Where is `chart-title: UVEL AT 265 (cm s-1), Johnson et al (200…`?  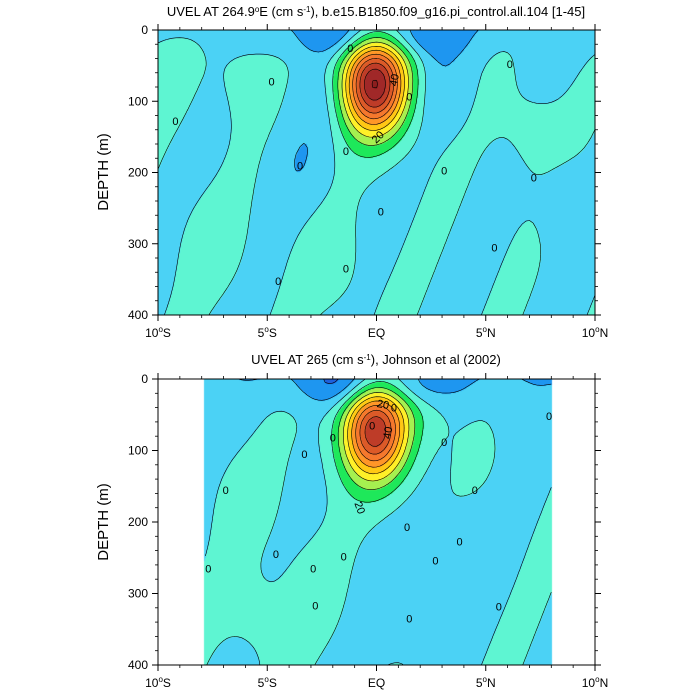 chart-title: UVEL AT 265 (cm s-1), Johnson et al (200… is located at coordinates (376, 359).